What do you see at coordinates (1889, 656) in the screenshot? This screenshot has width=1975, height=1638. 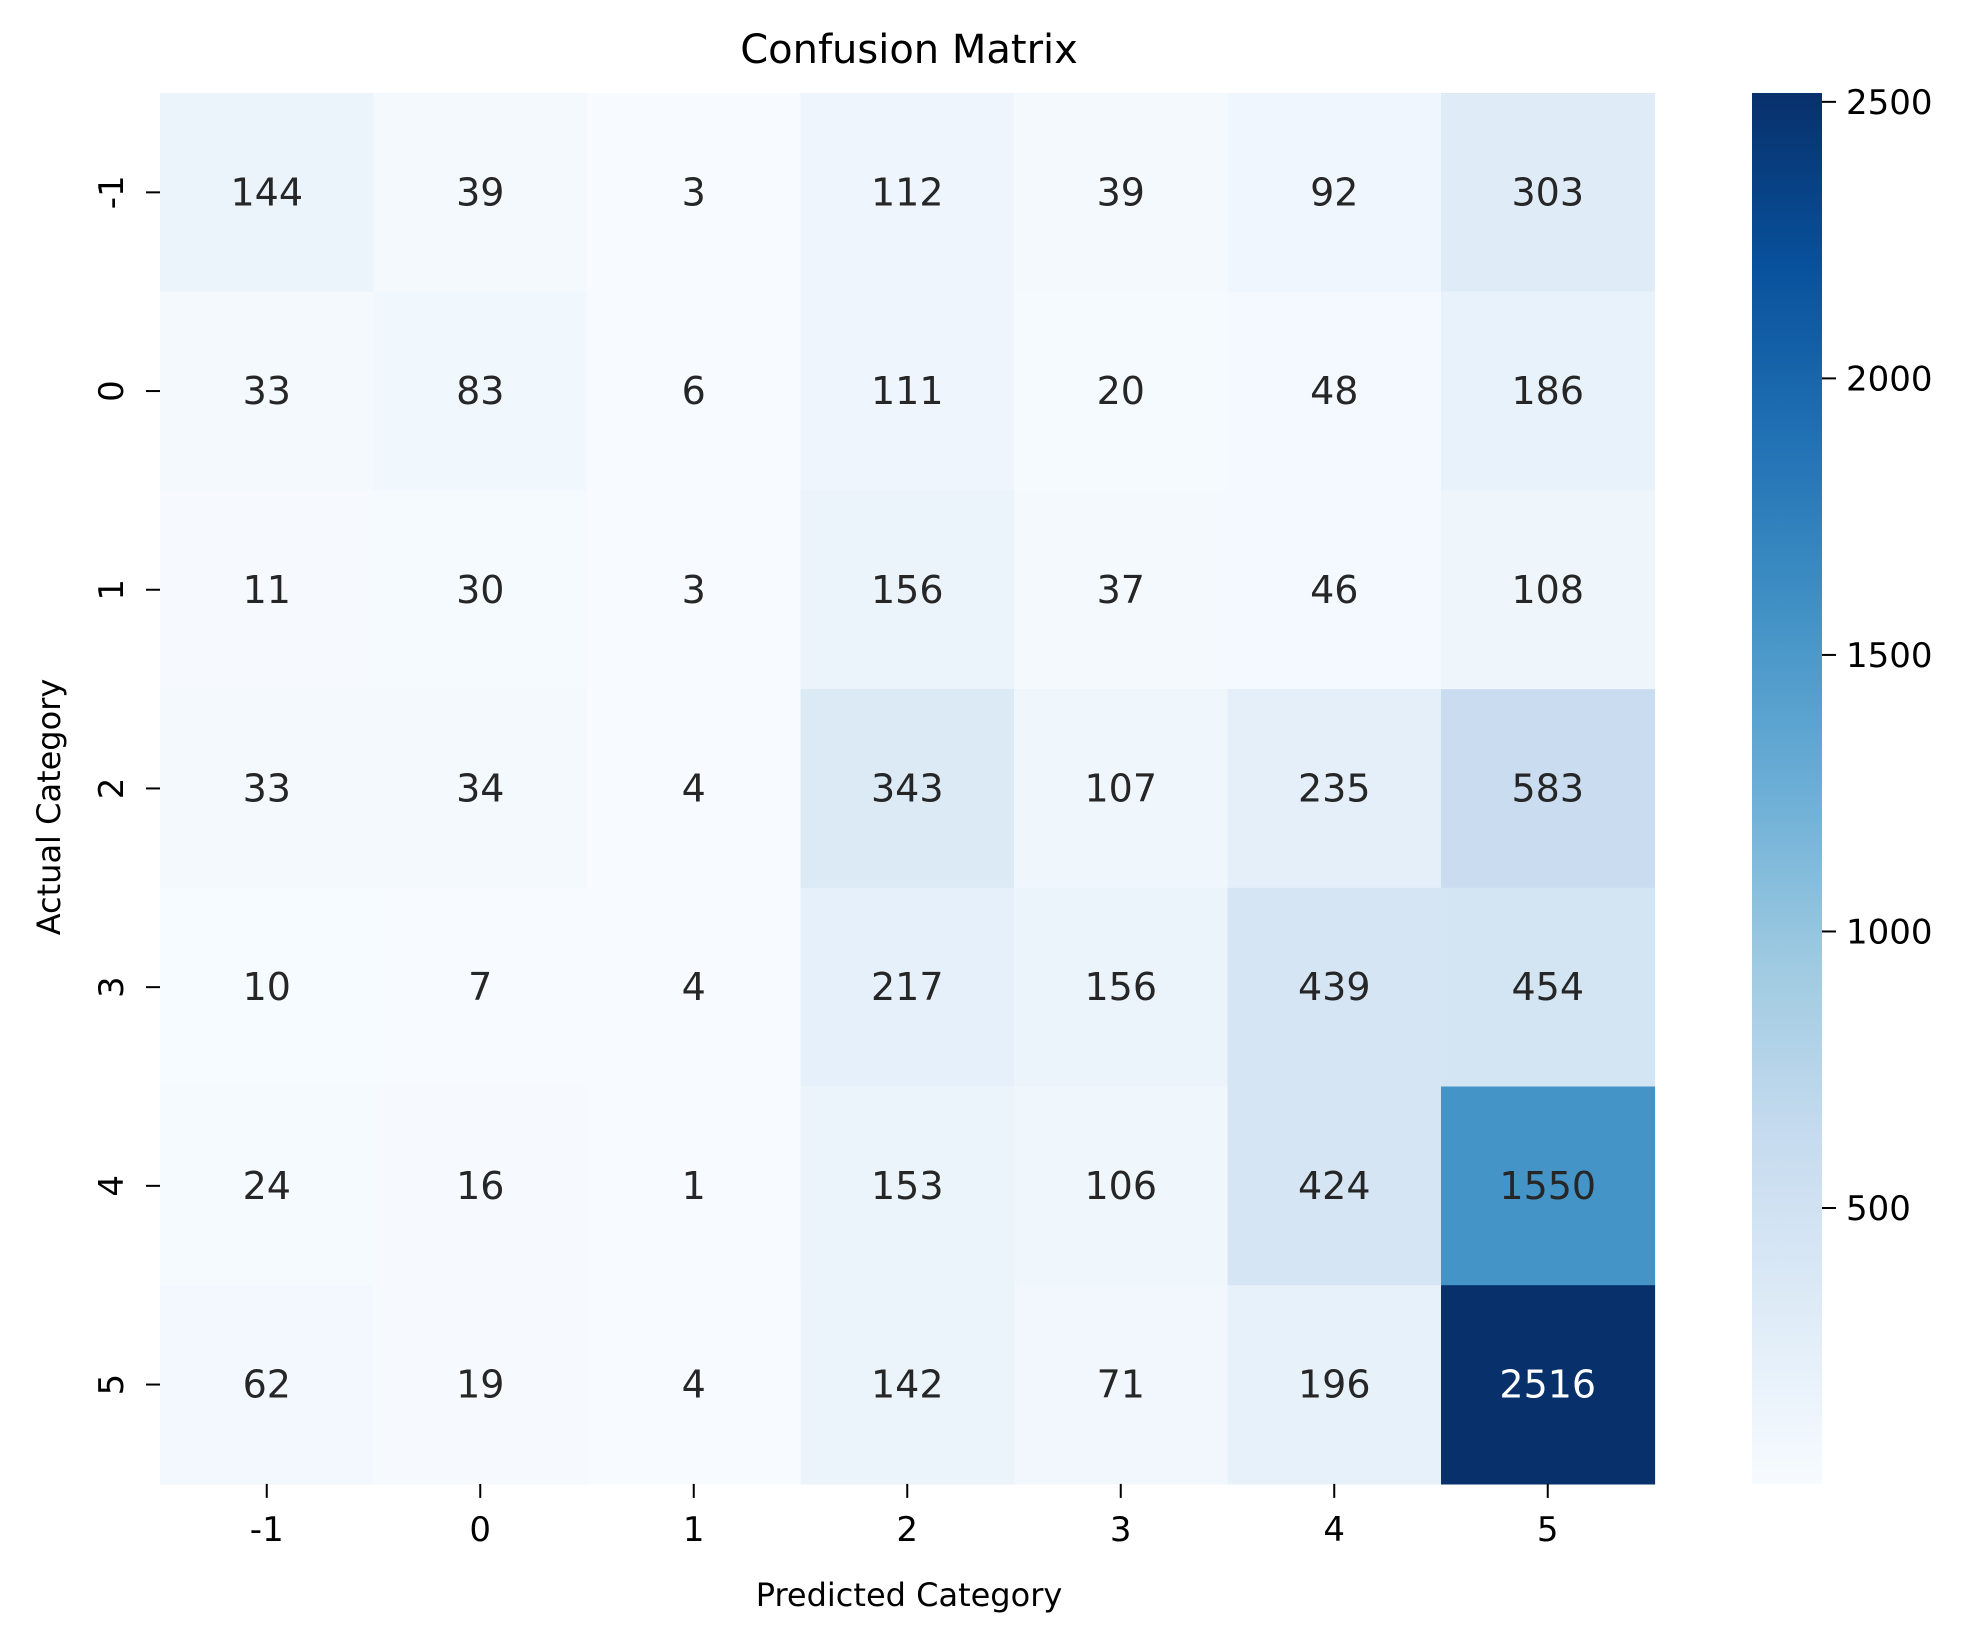 I see `colorbar-tick-label: 1500` at bounding box center [1889, 656].